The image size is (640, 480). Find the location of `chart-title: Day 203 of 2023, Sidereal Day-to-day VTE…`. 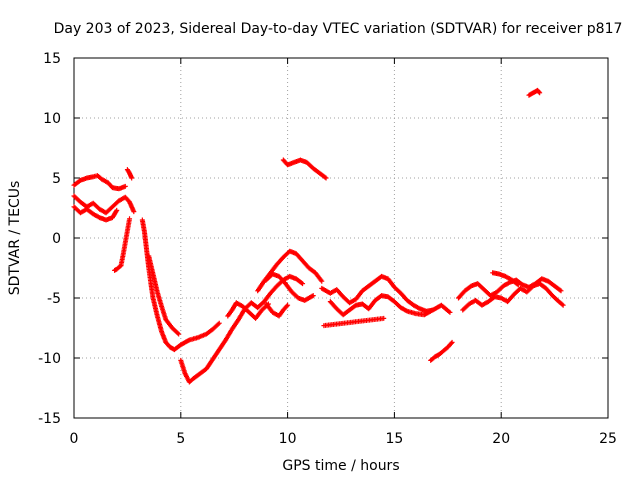

chart-title: Day 203 of 2023, Sidereal Day-to-day VTE… is located at coordinates (338, 29).